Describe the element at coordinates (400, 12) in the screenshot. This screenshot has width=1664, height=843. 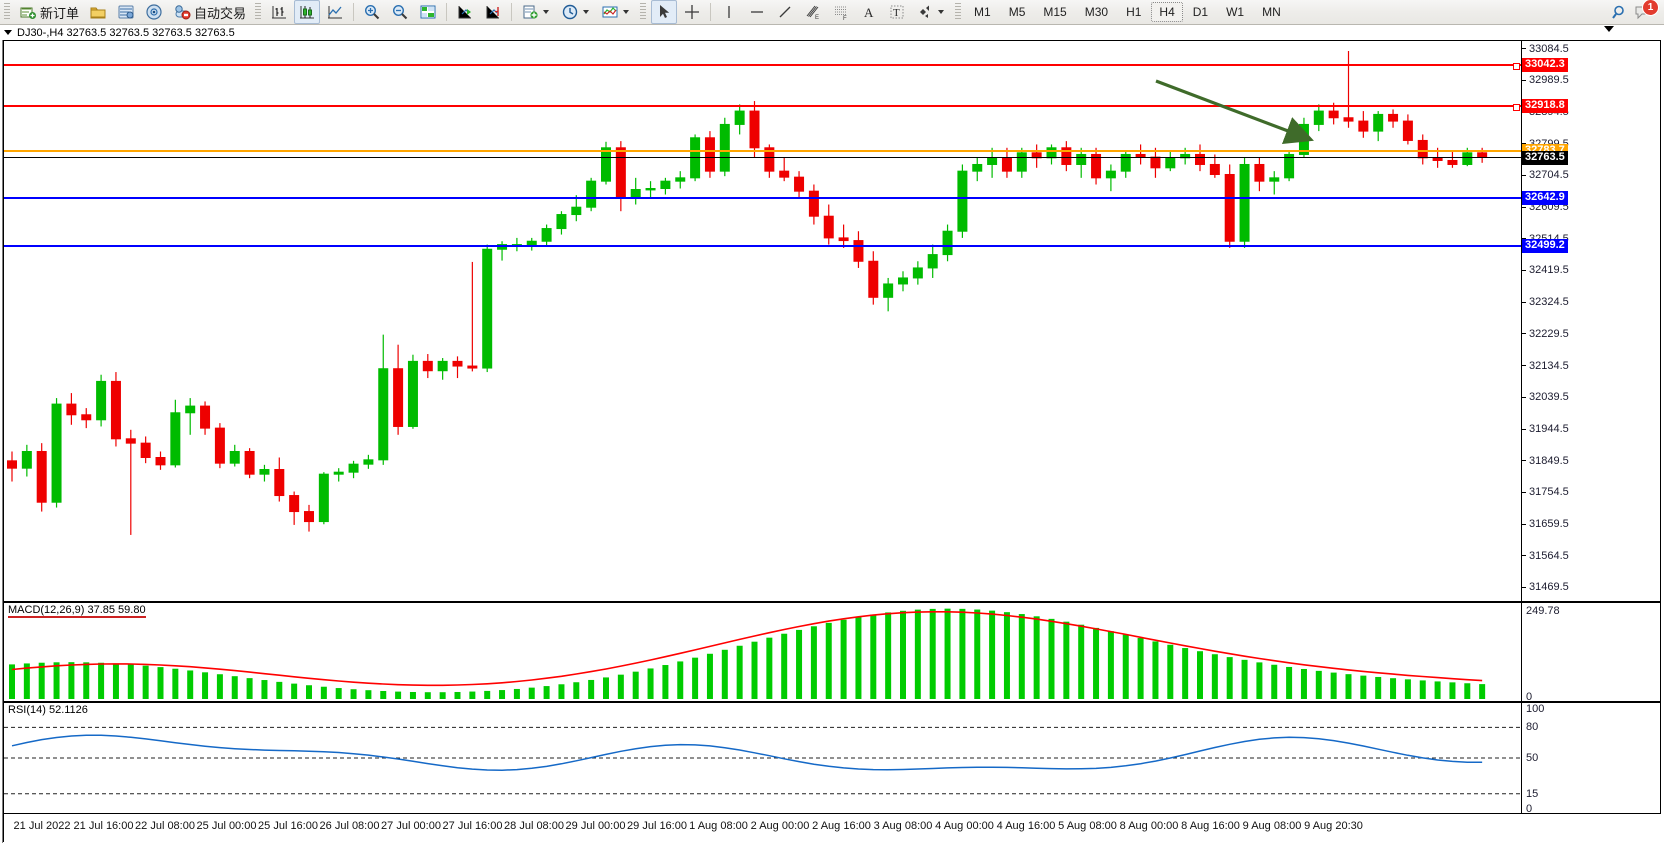
I see `zoom-out-button` at that location.